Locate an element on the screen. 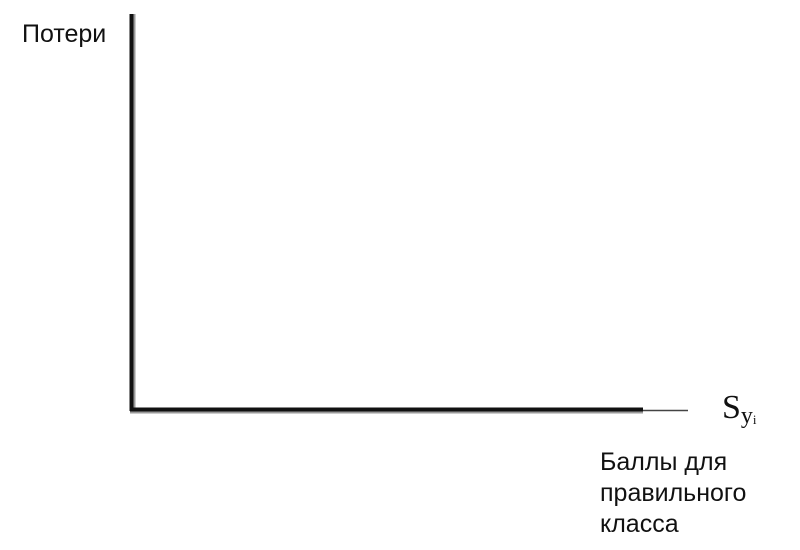  x-symbol-sub-subscript: i is located at coordinates (754, 419).